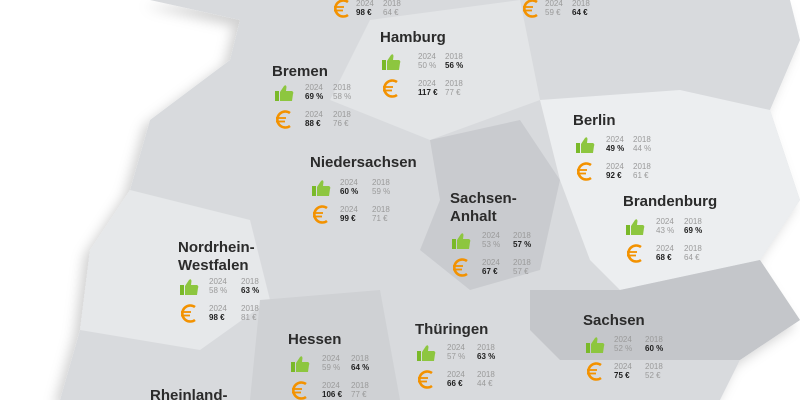 The height and width of the screenshot is (400, 800). What do you see at coordinates (216, 247) in the screenshot?
I see `state-name: Nordrhein-` at bounding box center [216, 247].